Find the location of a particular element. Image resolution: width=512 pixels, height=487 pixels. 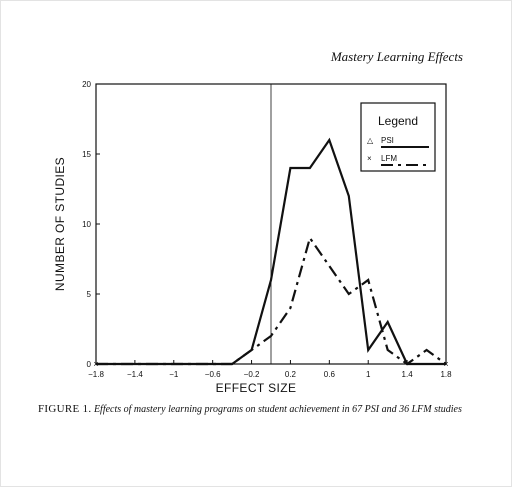

y-tick-label: 15 is located at coordinates (86, 154).